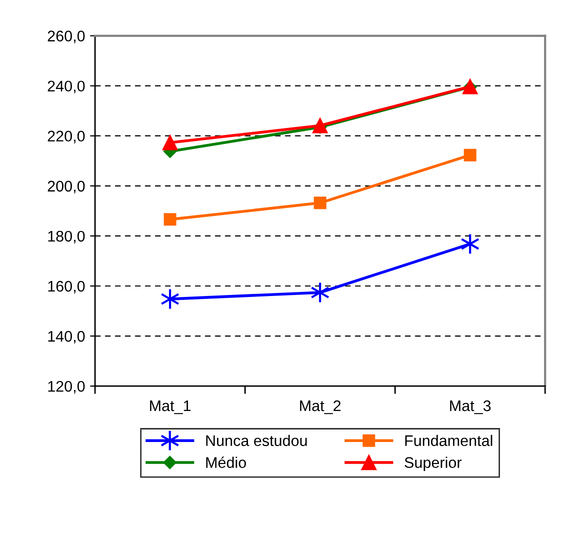  Describe the element at coordinates (66, 337) in the screenshot. I see `y-tick-label: 140,0` at that location.